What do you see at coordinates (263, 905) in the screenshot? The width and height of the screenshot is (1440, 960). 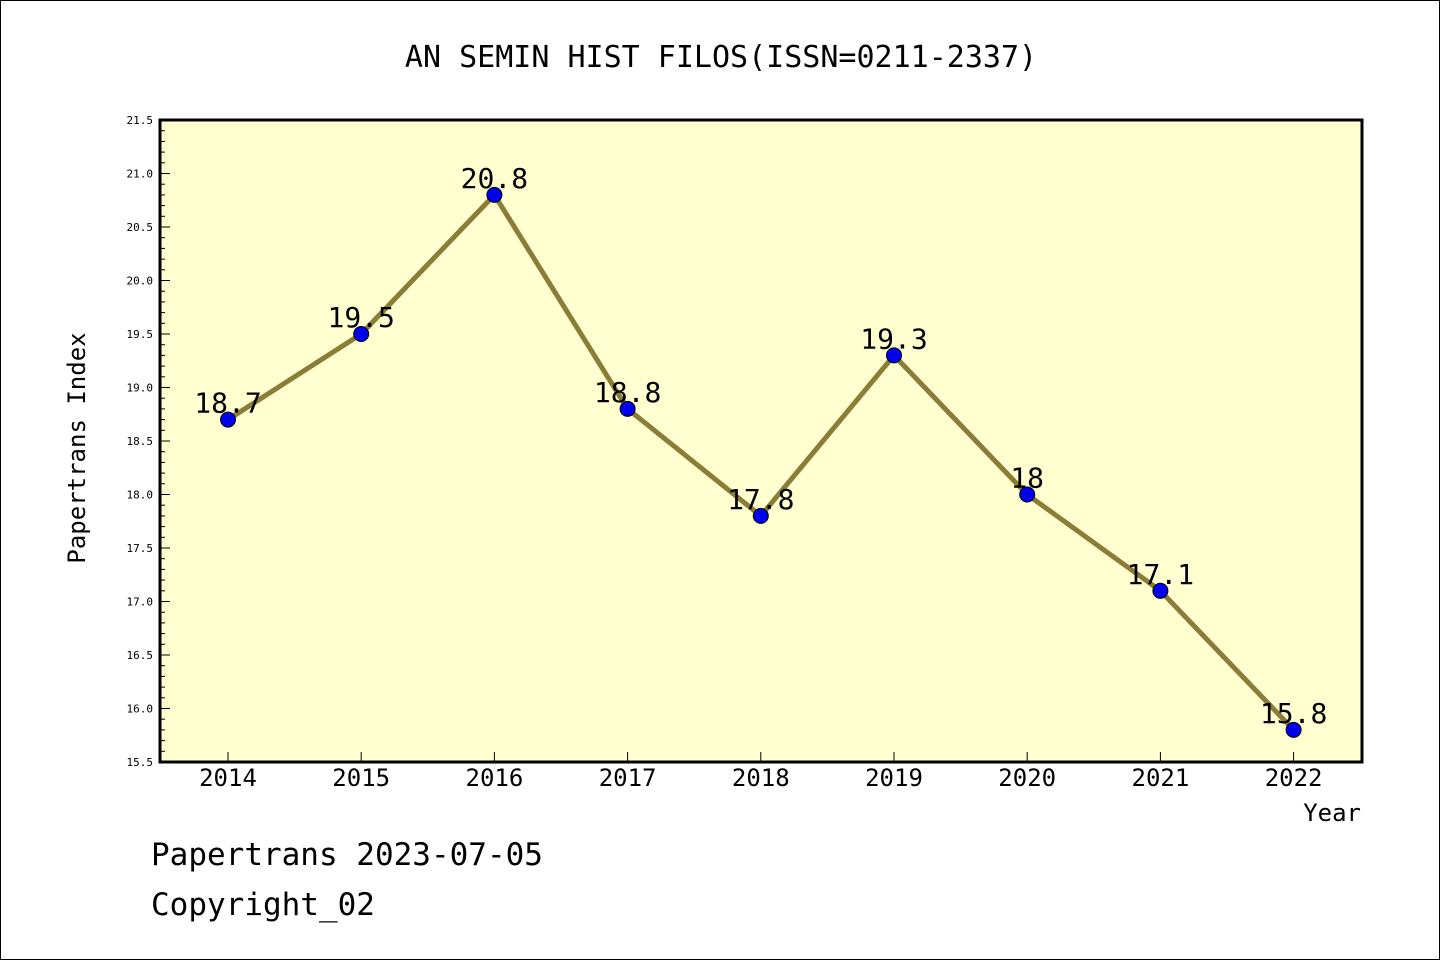 I see `footer-copyright-text: Copyright_02` at bounding box center [263, 905].